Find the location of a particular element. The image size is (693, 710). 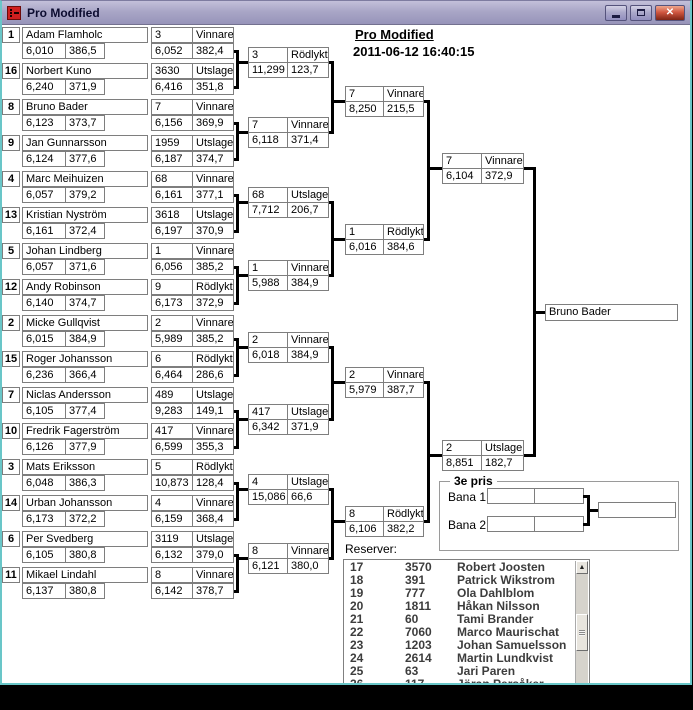

result-speed-box: 378,7 is located at coordinates (213, 591).